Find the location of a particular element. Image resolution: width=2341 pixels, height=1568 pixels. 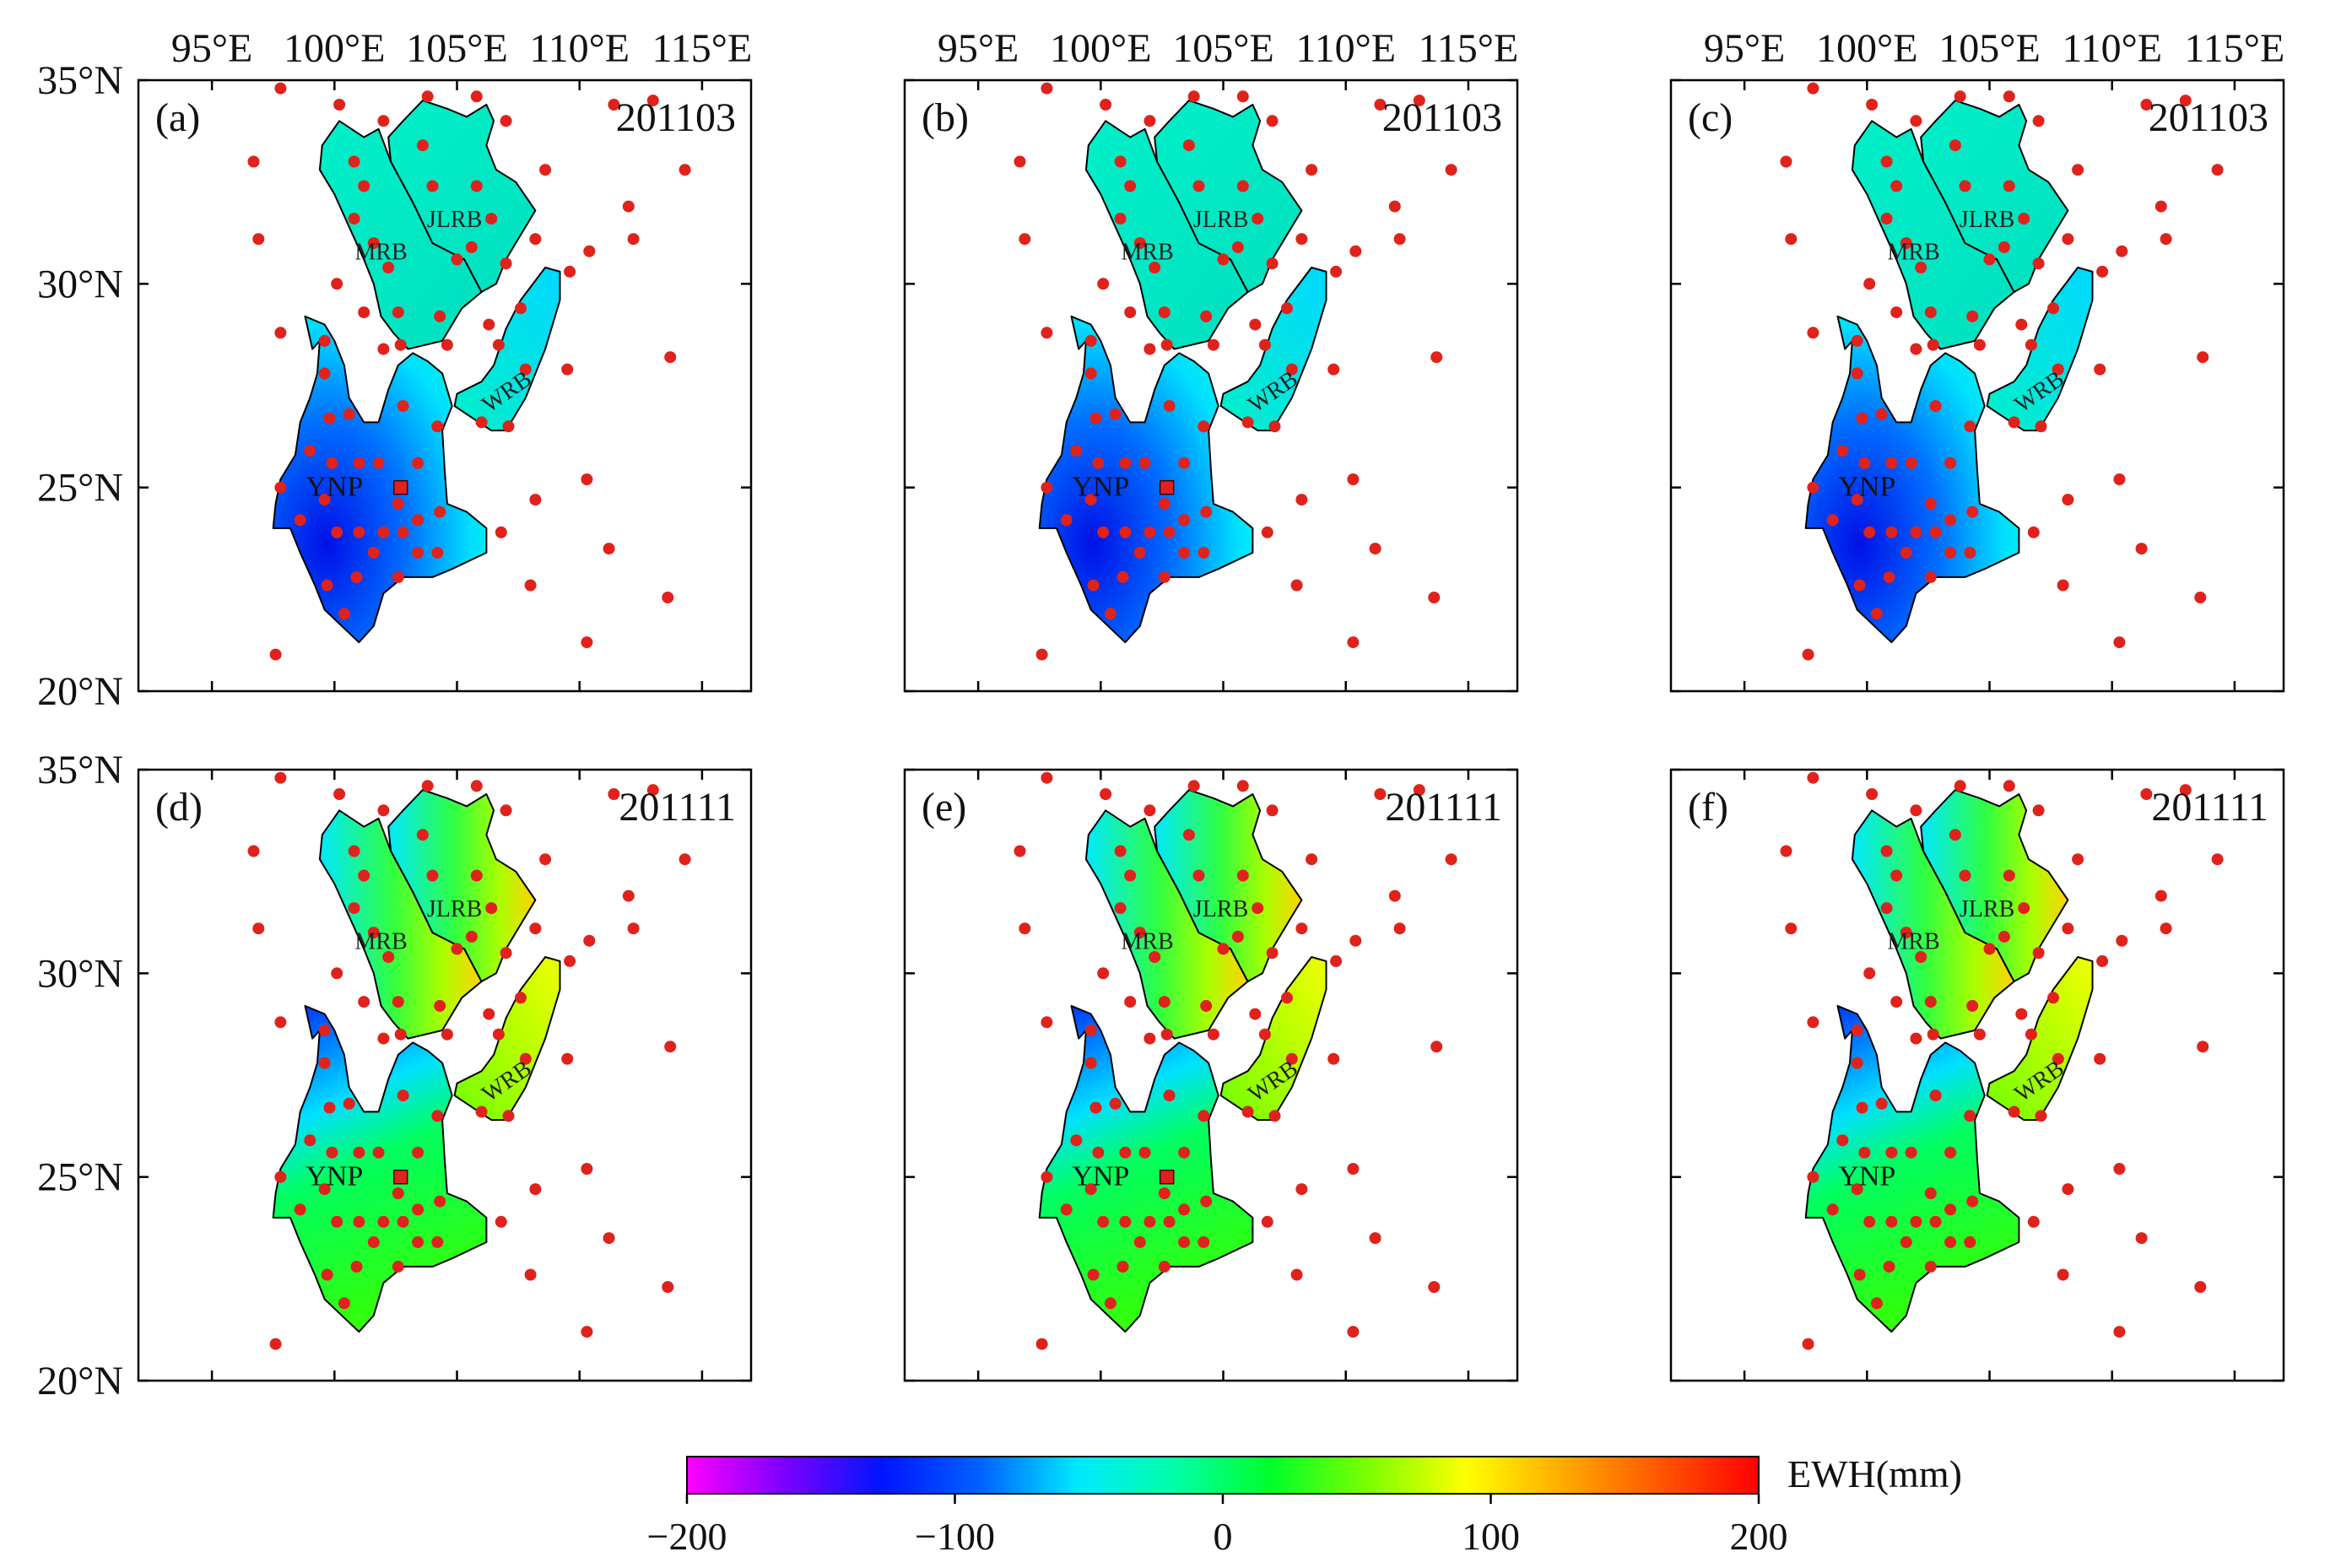

lon-tick-label: 95°E is located at coordinates (1745, 48).